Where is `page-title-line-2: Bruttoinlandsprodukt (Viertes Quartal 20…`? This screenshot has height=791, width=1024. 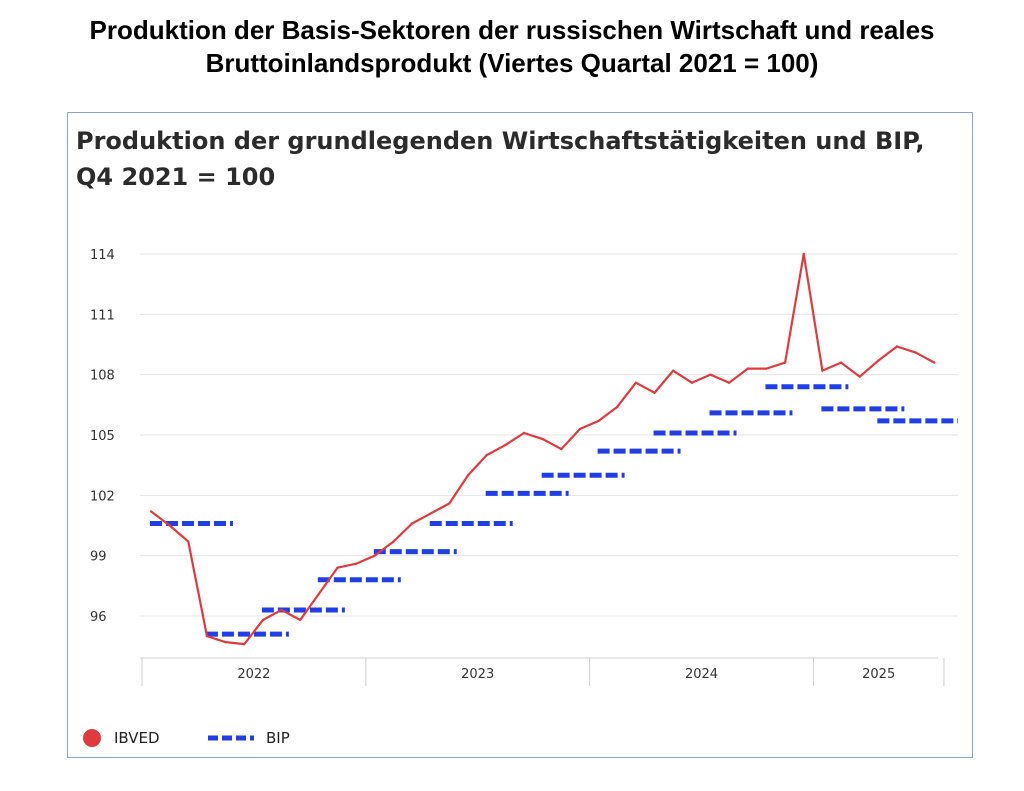 page-title-line-2: Bruttoinlandsprodukt (Viertes Quartal 20… is located at coordinates (512, 63).